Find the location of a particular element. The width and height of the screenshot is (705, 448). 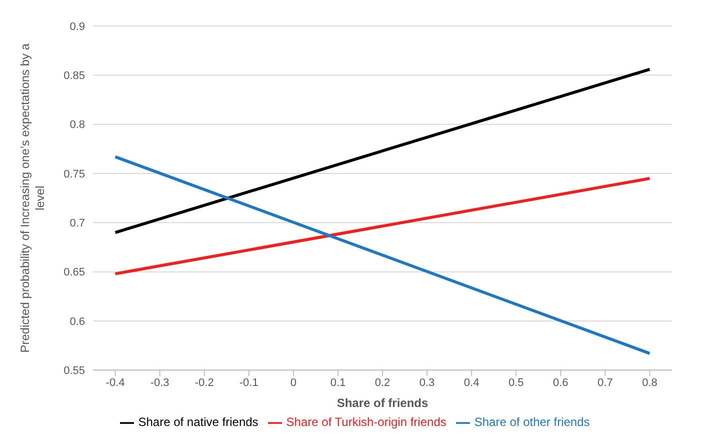

x-axis-title: Share of friends is located at coordinates (382, 403).